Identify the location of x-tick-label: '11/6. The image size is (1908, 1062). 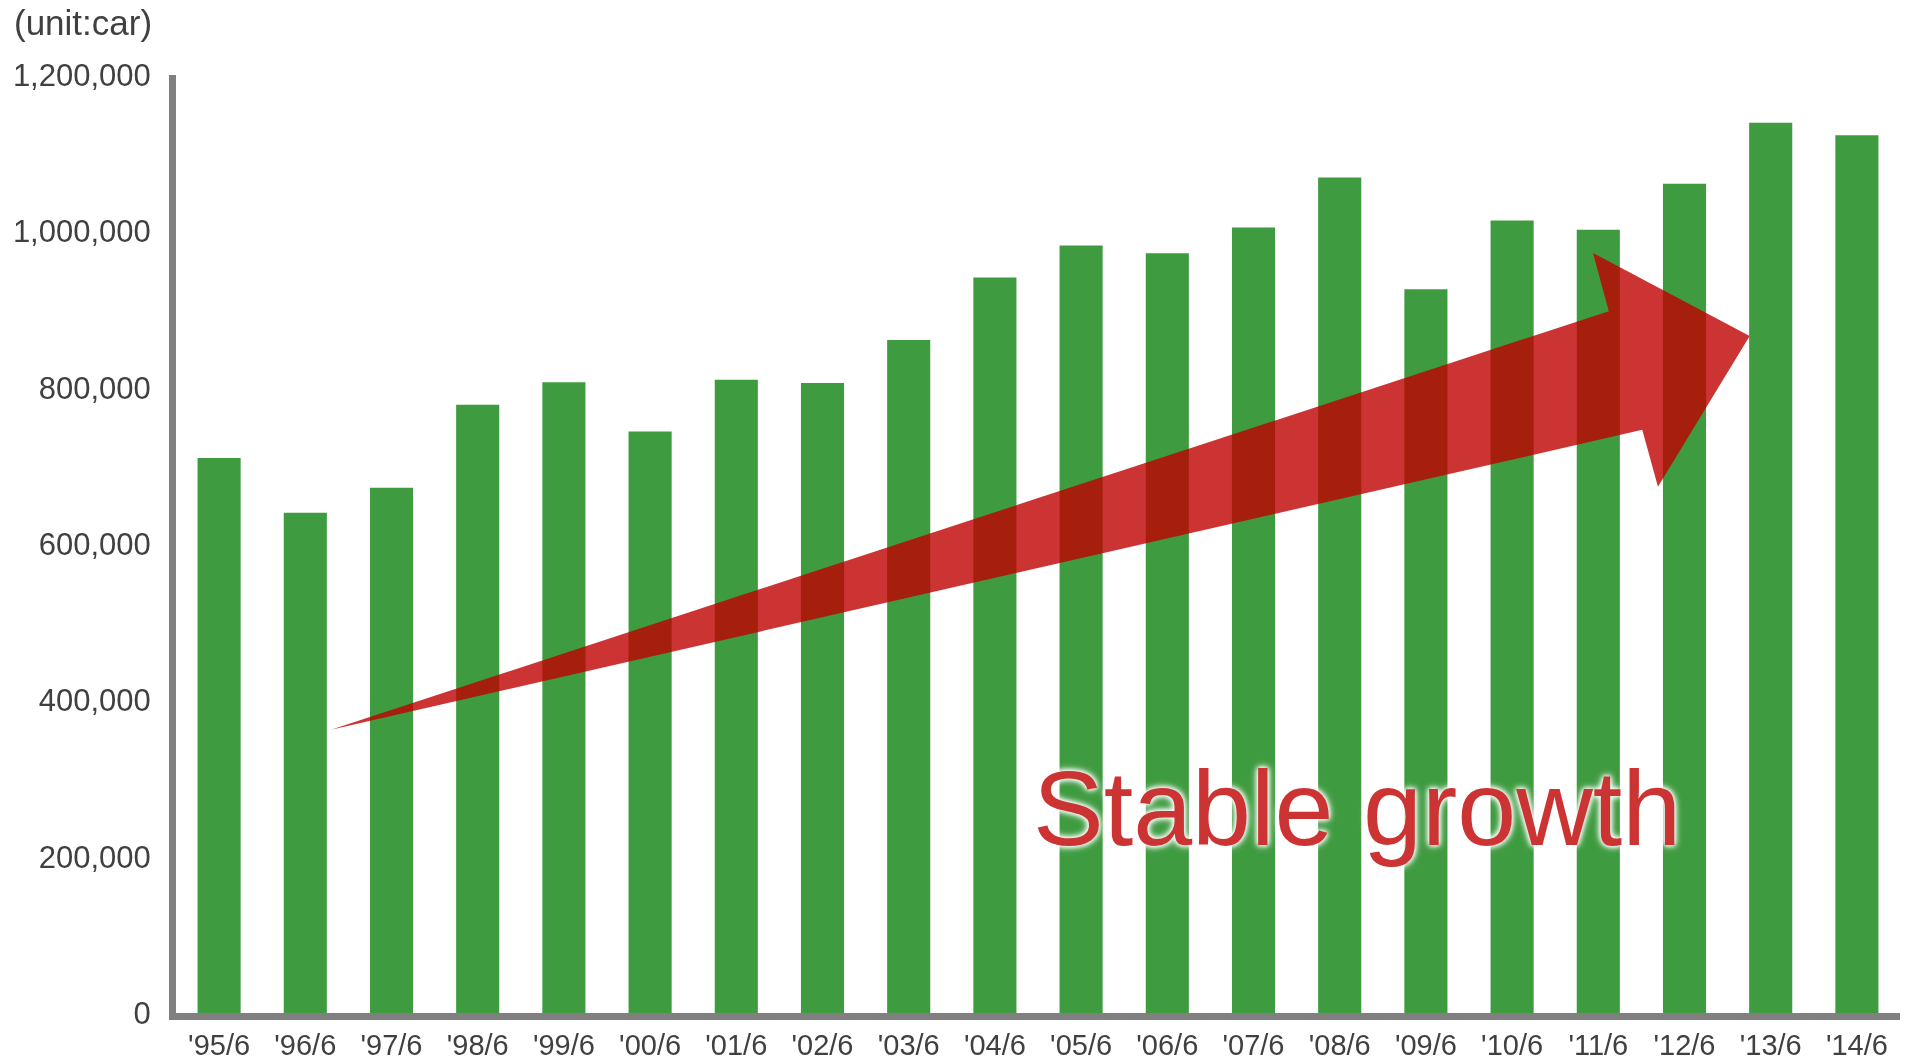
(1598, 1044).